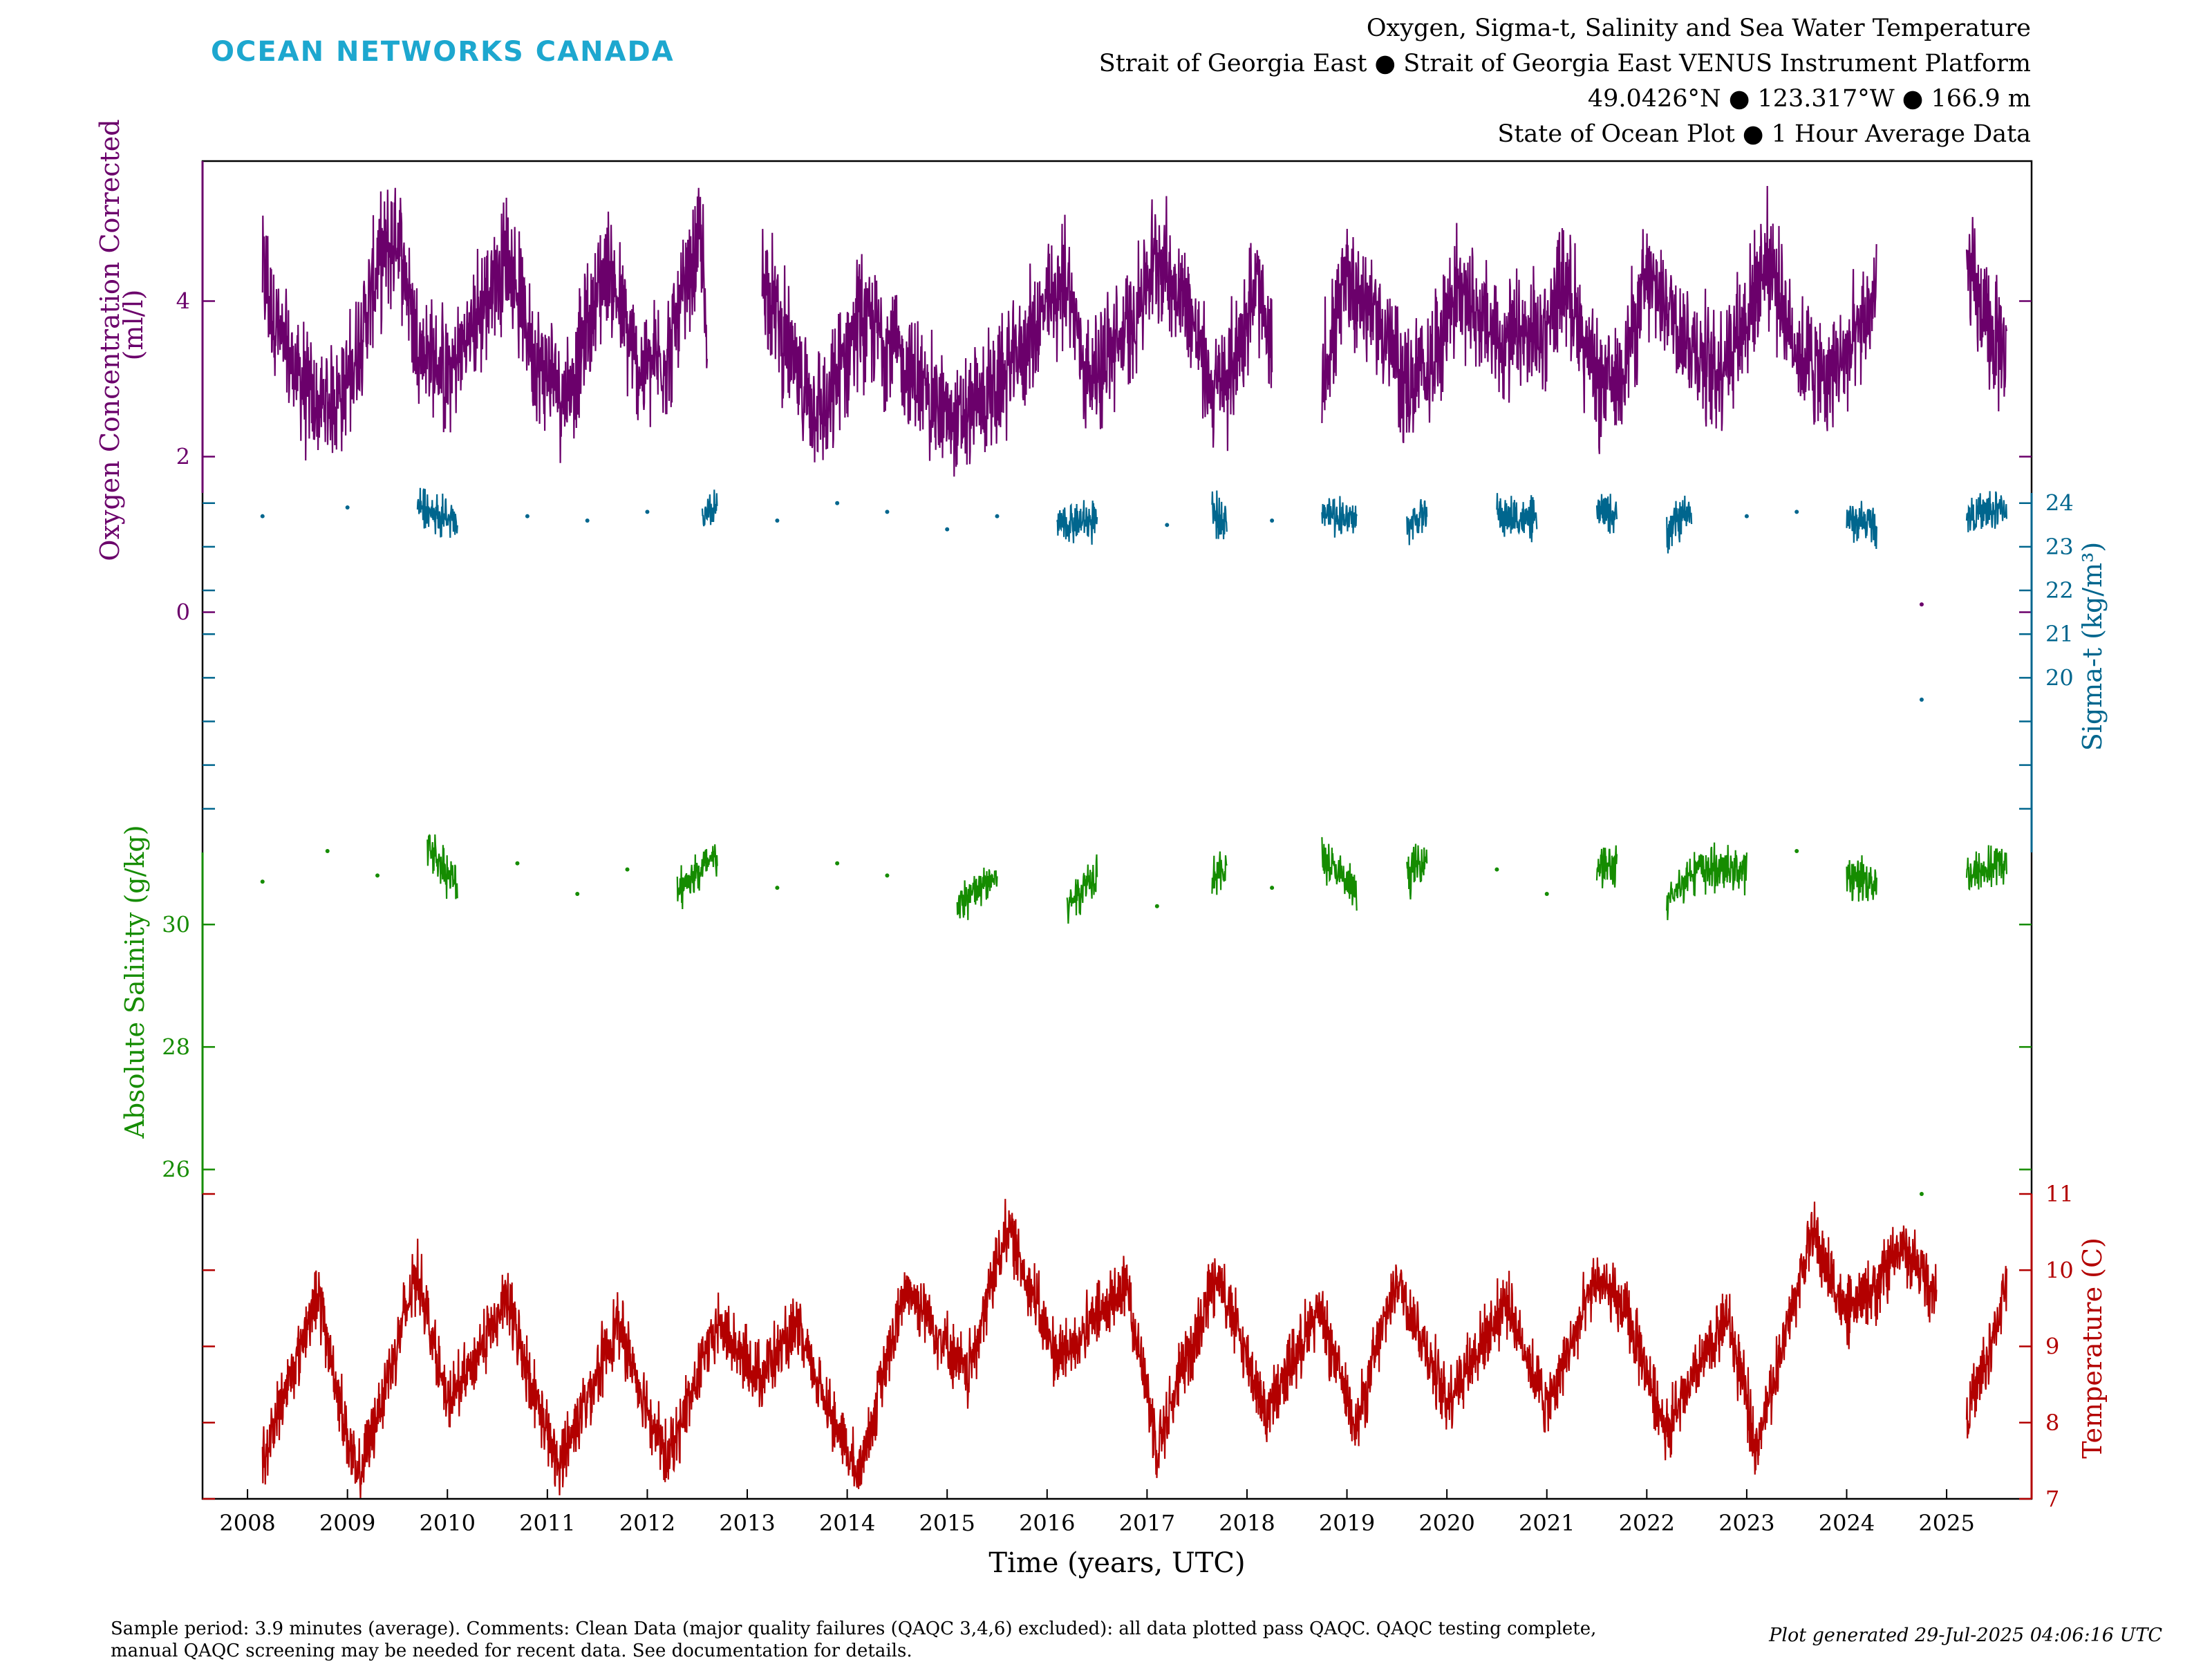  What do you see at coordinates (135, 982) in the screenshot?
I see `y-axis-label-absolute-salinity: Absolute Salinity (g/kg)` at bounding box center [135, 982].